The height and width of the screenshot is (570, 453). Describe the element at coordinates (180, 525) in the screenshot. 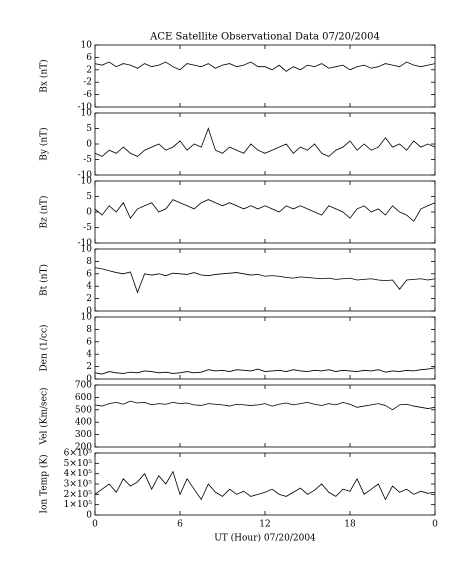

I see `x-tick-label: 6` at that location.